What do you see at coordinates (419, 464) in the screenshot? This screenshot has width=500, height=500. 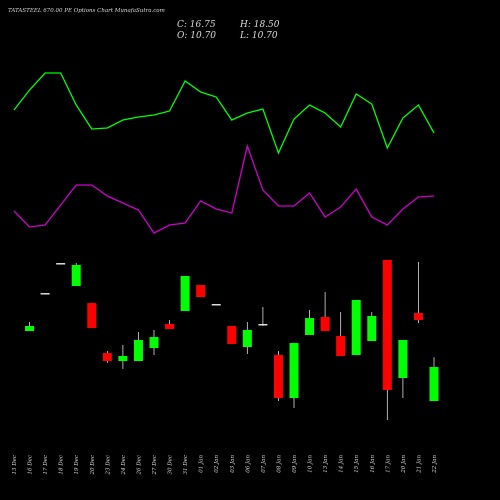 I see `x-tick-label: 21 Jan` at bounding box center [419, 464].